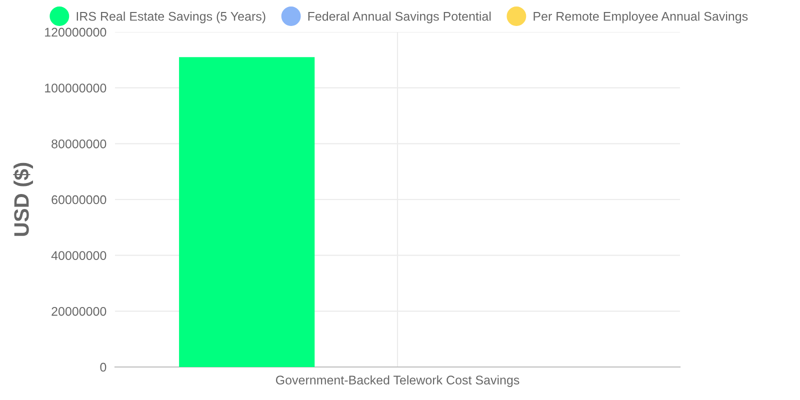 The width and height of the screenshot is (800, 400). What do you see at coordinates (79, 143) in the screenshot?
I see `y-tick-label: 80000000` at bounding box center [79, 143].